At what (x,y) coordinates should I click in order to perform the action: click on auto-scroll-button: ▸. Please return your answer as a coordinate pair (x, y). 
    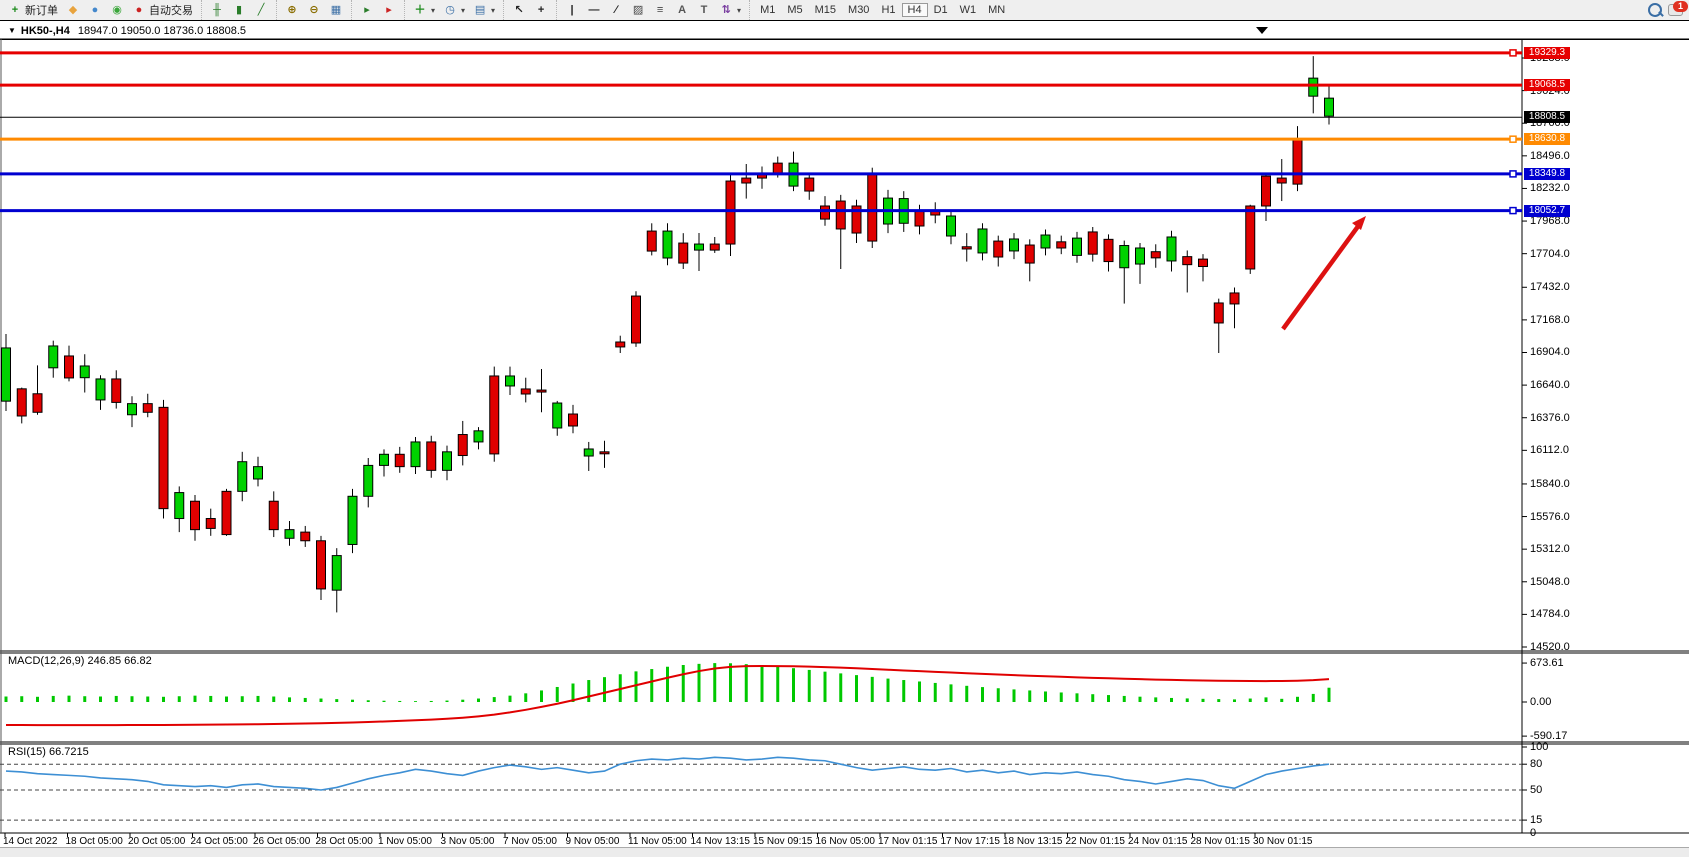
    Looking at the image, I should click on (367, 10).